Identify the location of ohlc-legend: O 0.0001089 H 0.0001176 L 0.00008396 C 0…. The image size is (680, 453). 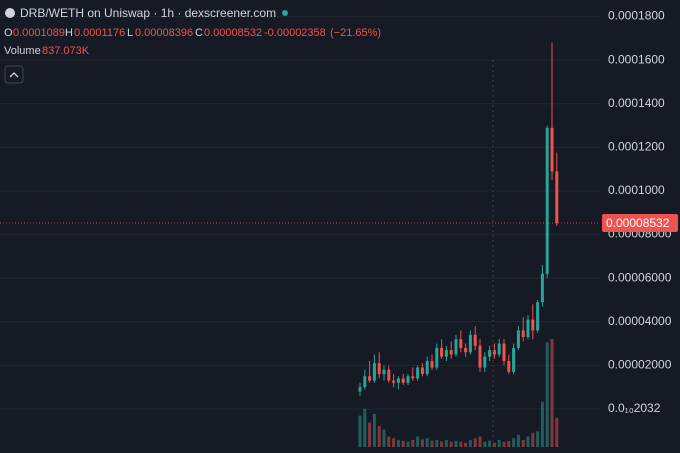
(192, 33).